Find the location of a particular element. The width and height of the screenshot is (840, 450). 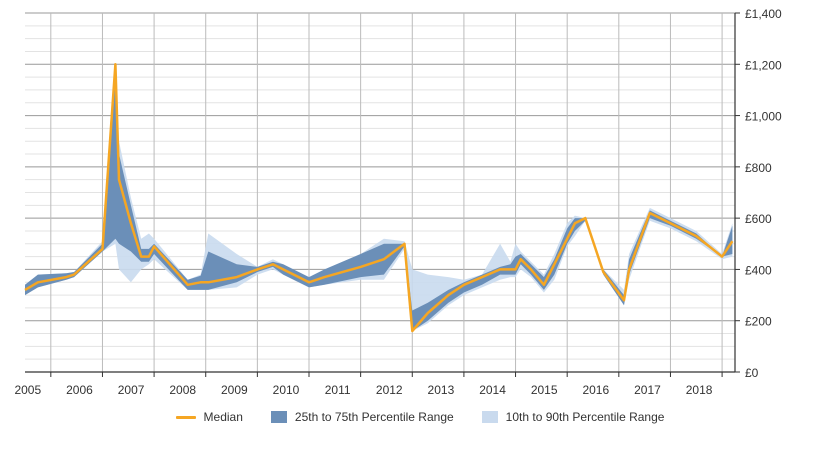

y-tick-label: £1,400 is located at coordinates (763, 14).